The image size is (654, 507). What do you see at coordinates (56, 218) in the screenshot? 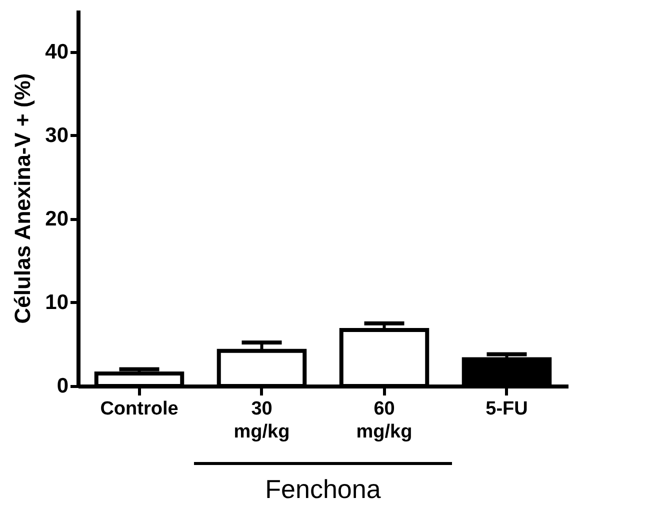
I see `y-tick-label: 20` at bounding box center [56, 218].